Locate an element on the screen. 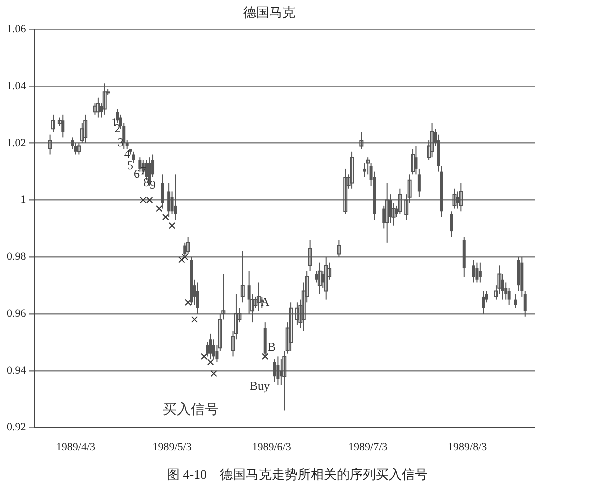  x-tick-label: 1989/6/3 is located at coordinates (272, 447).